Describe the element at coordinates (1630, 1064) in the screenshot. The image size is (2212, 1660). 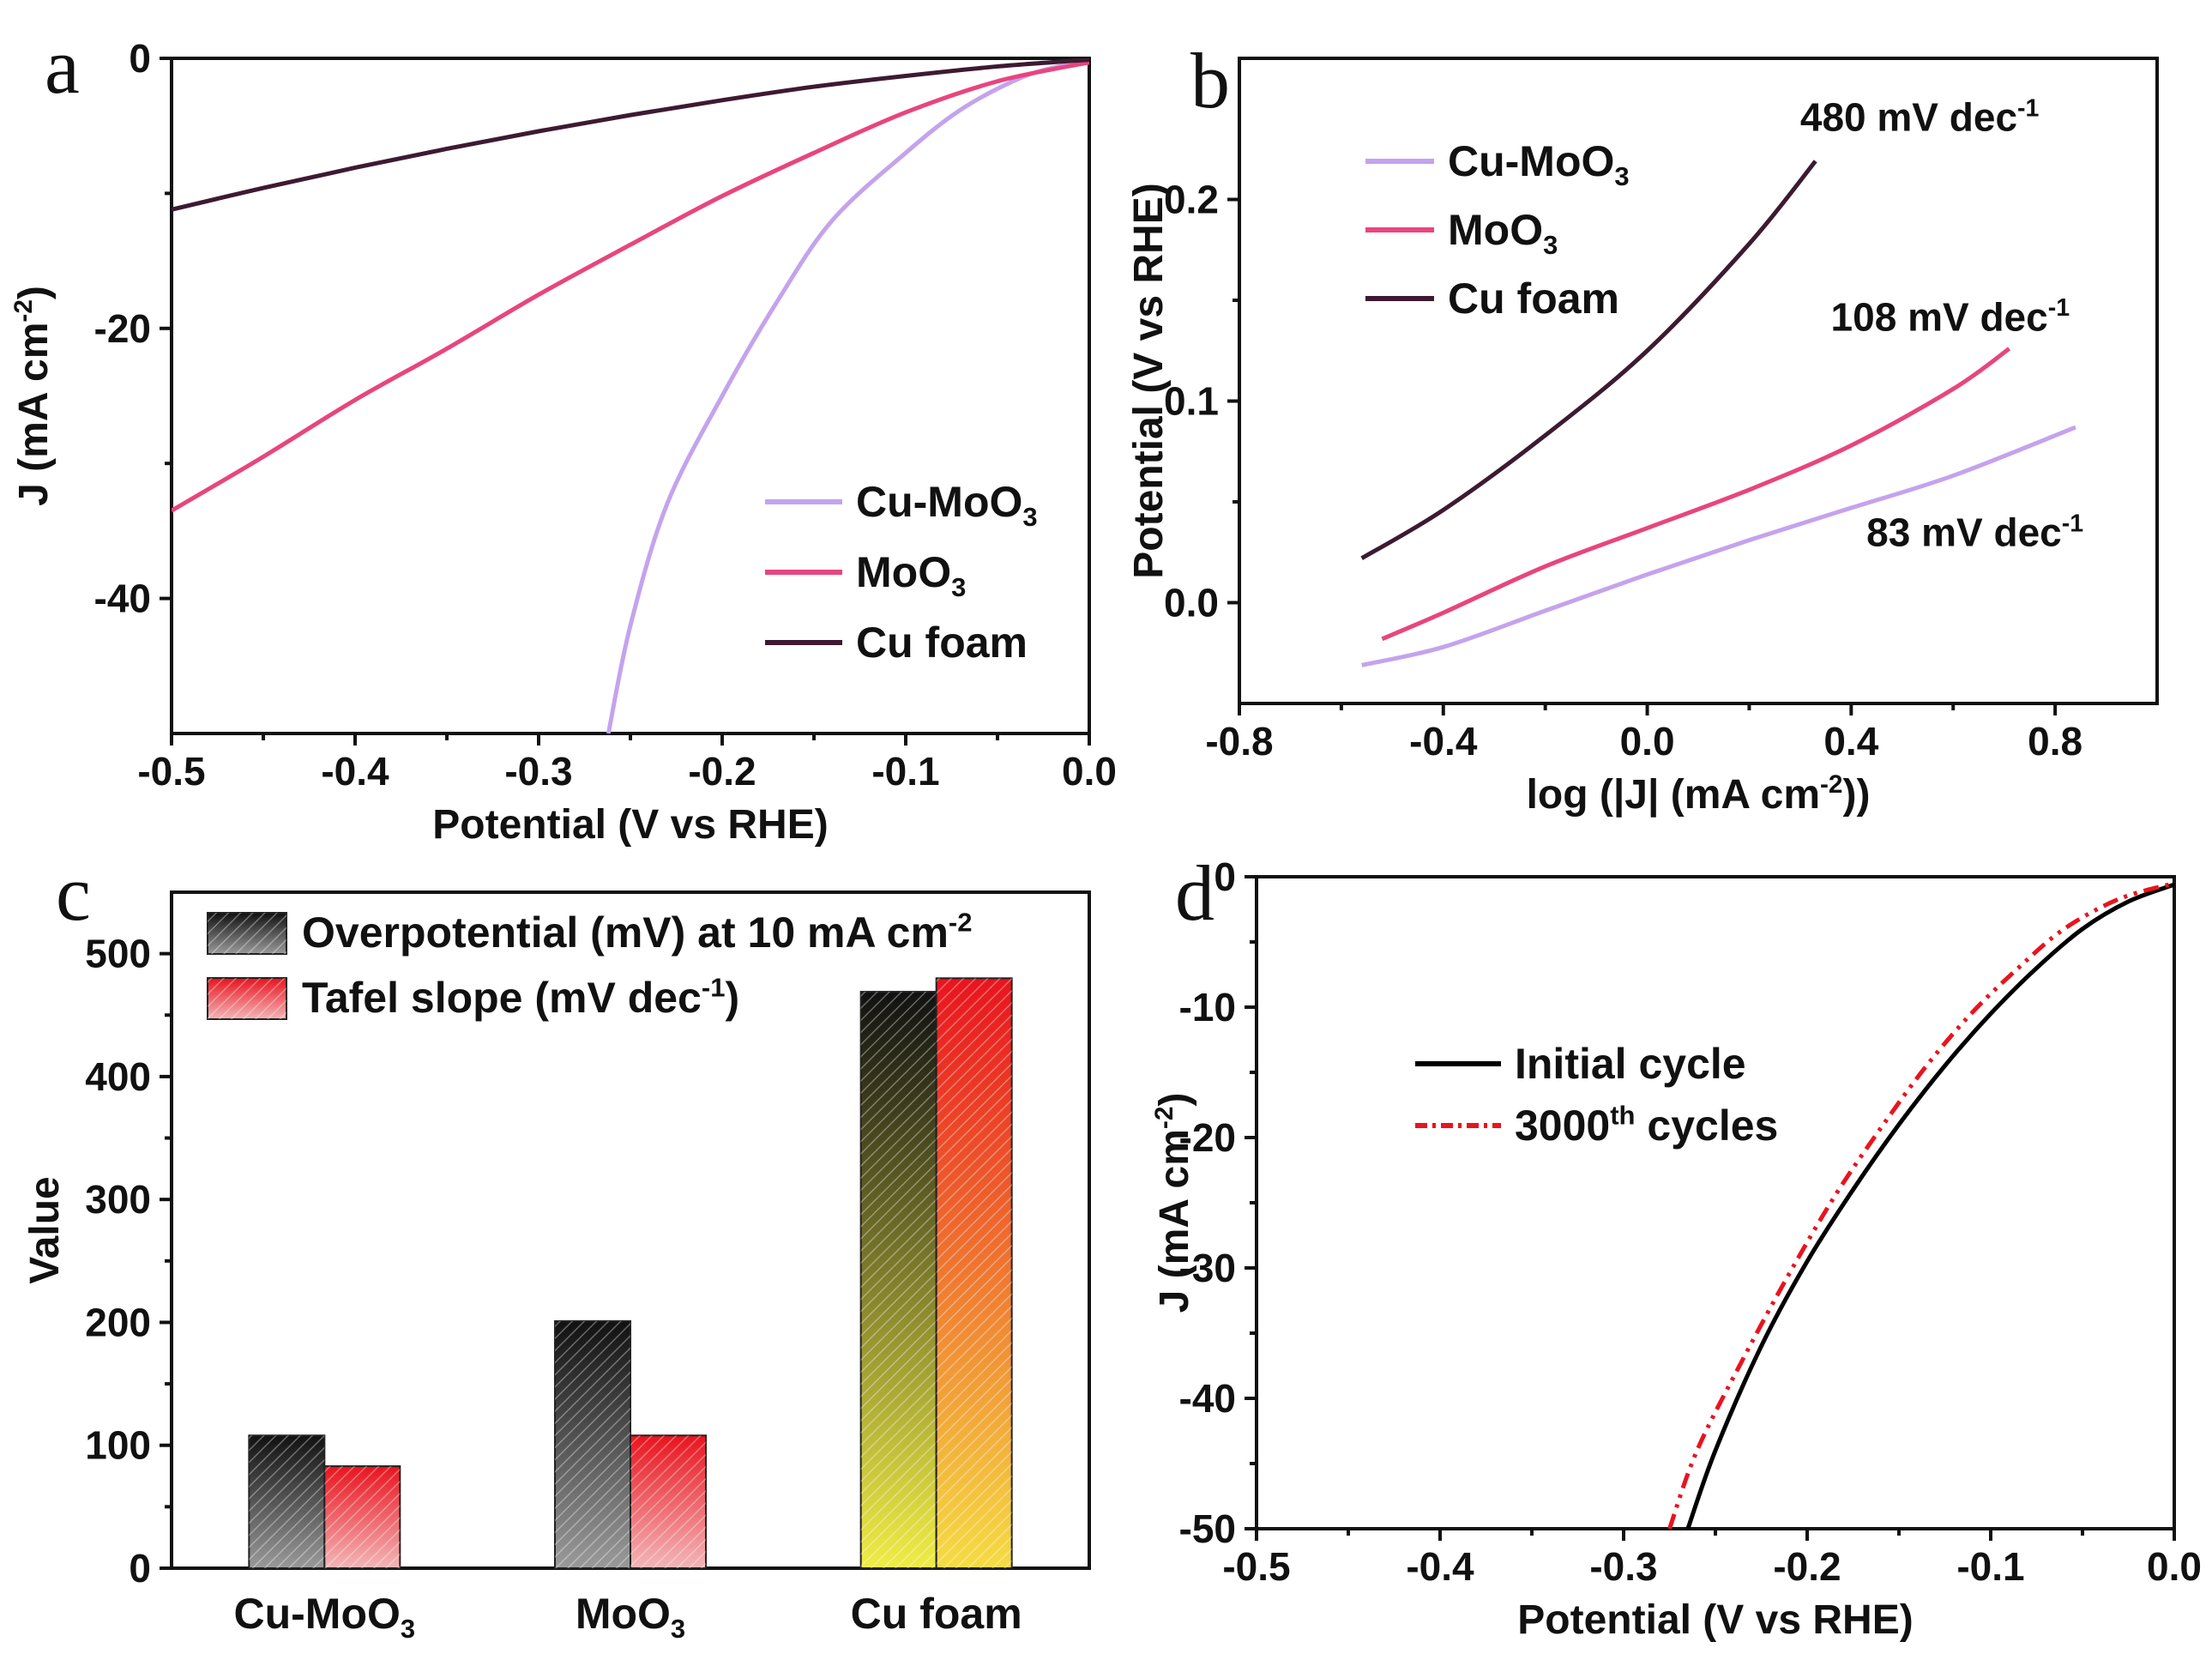
I see `legend-label-1: Initial cycle` at that location.